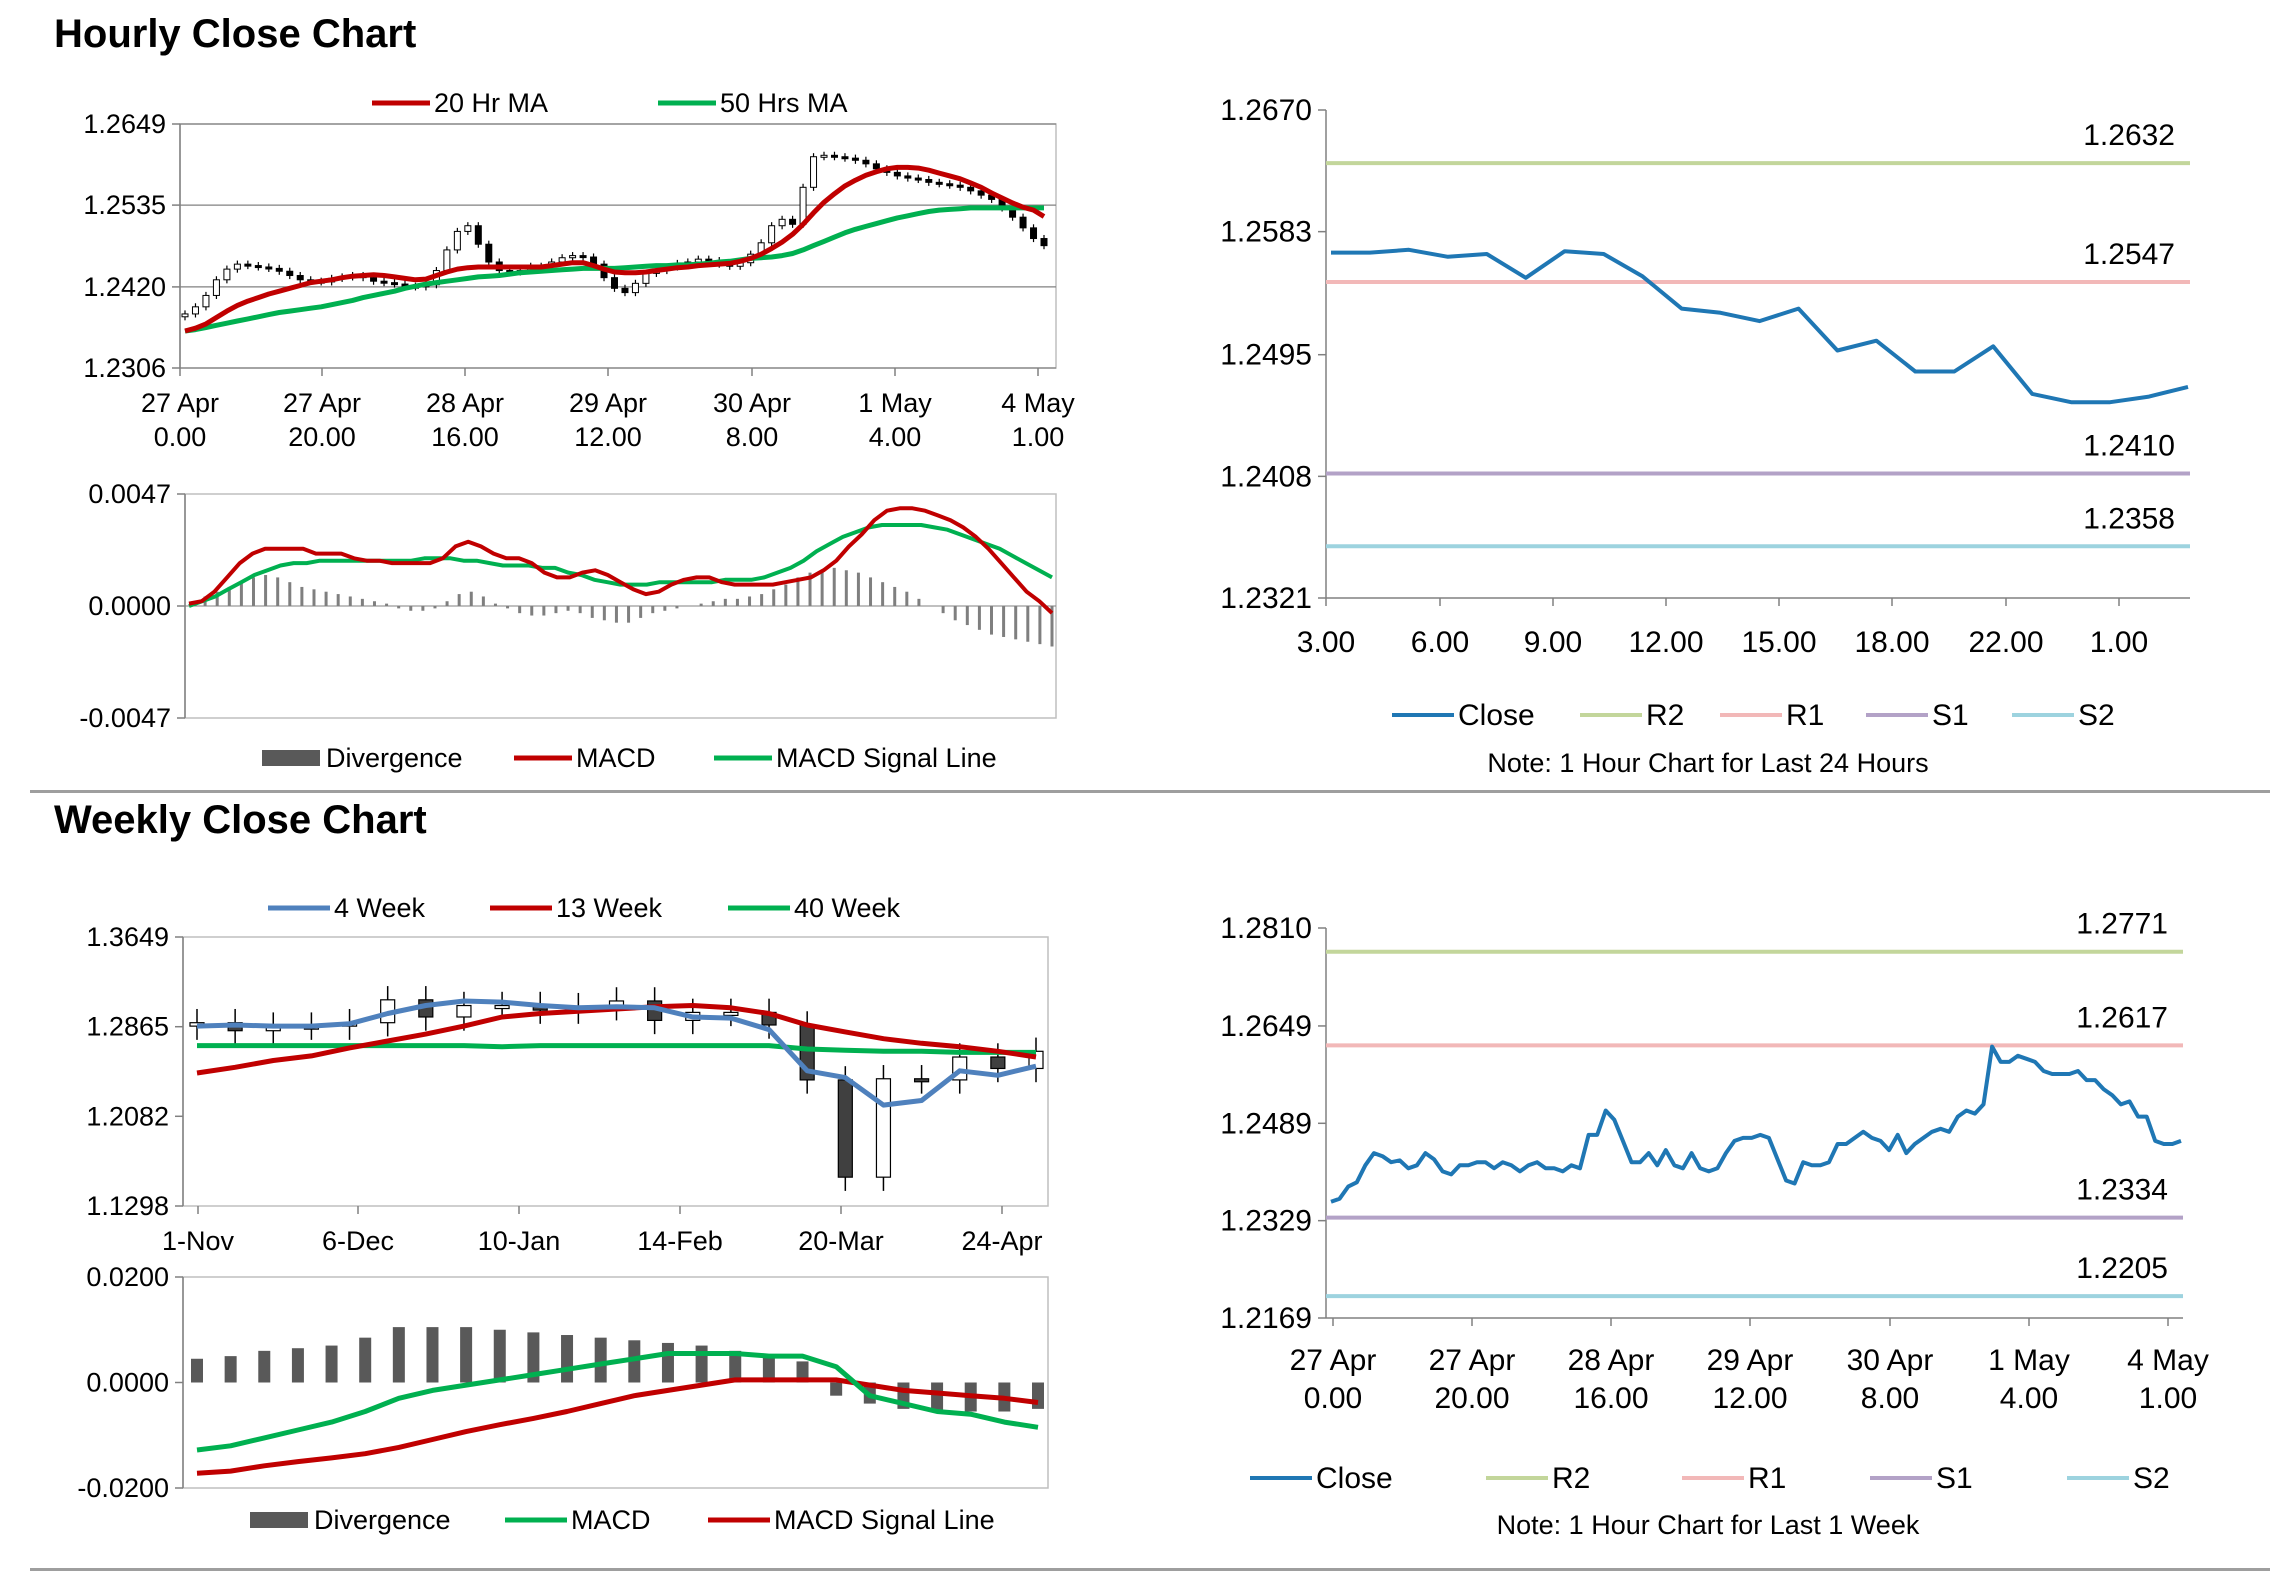 The height and width of the screenshot is (1577, 2291). Describe the element at coordinates (1354, 1478) in the screenshot. I see `weekly-close-1w-legend-close-label: Close` at that location.